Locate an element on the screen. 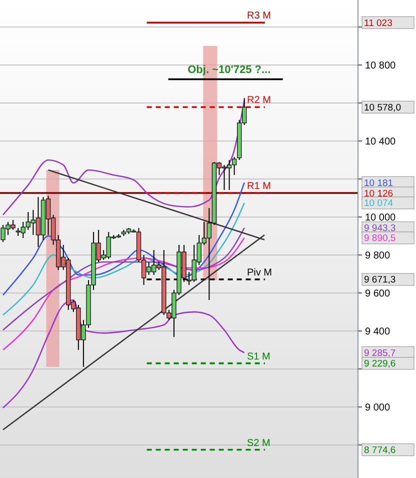  y-tick-label: 10 400 is located at coordinates (380, 142).